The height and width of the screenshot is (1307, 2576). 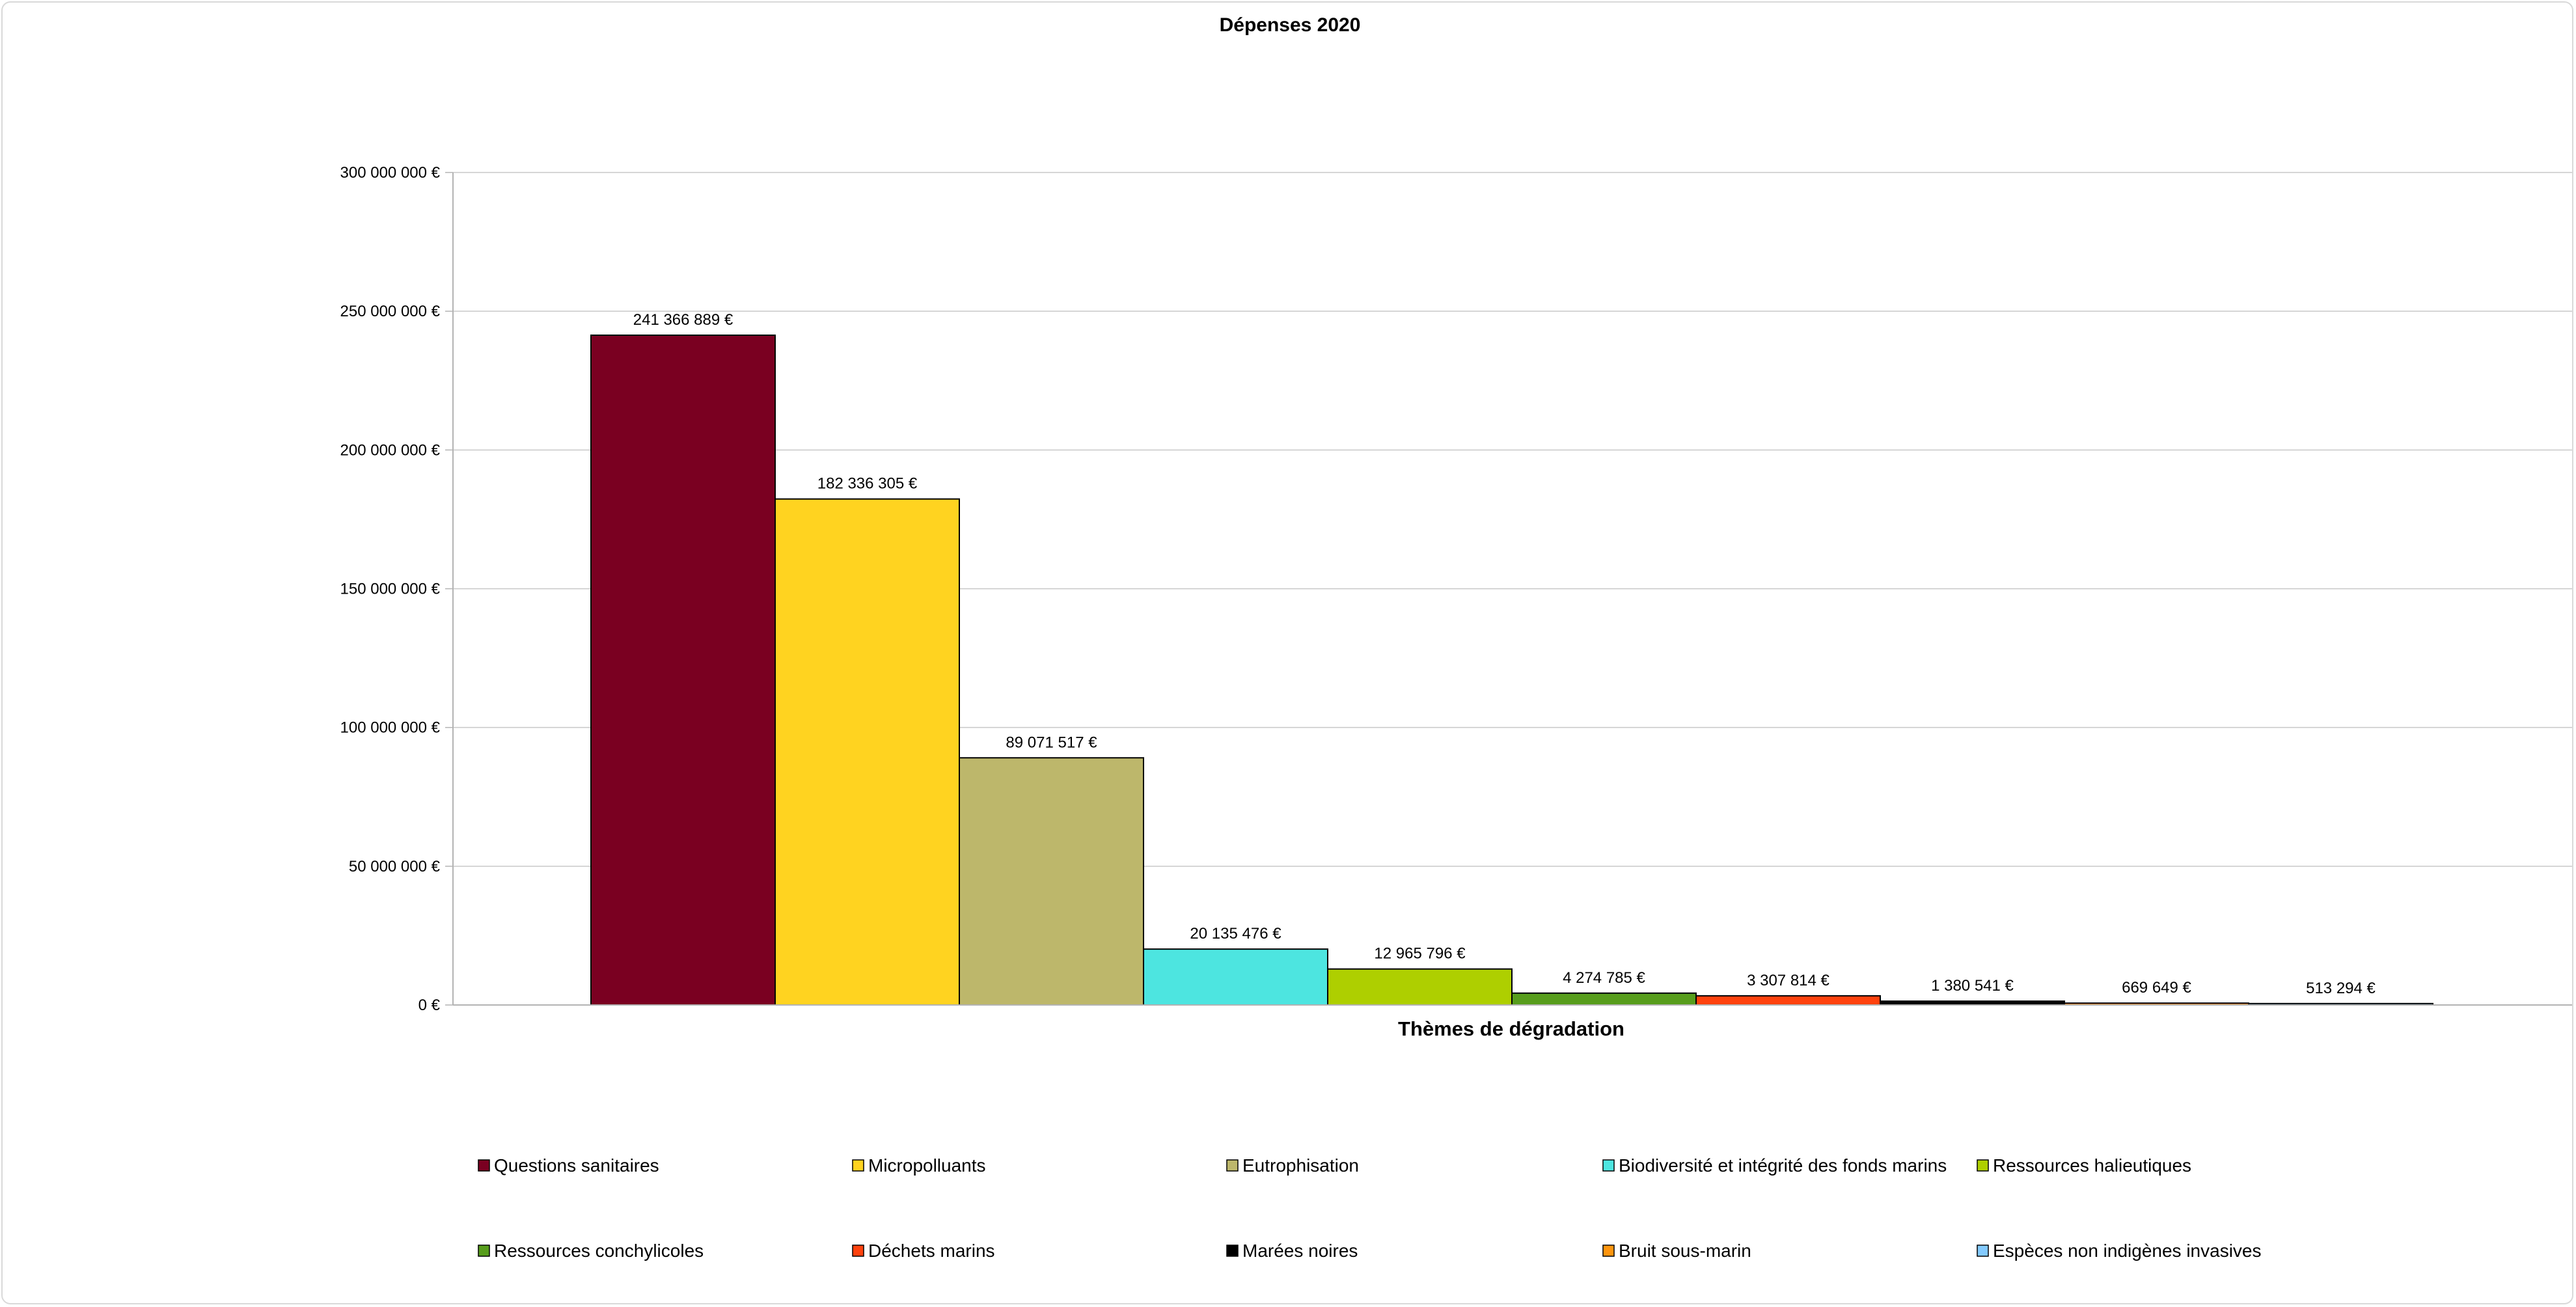 What do you see at coordinates (1420, 954) in the screenshot?
I see `data-label: 12 965 796 €` at bounding box center [1420, 954].